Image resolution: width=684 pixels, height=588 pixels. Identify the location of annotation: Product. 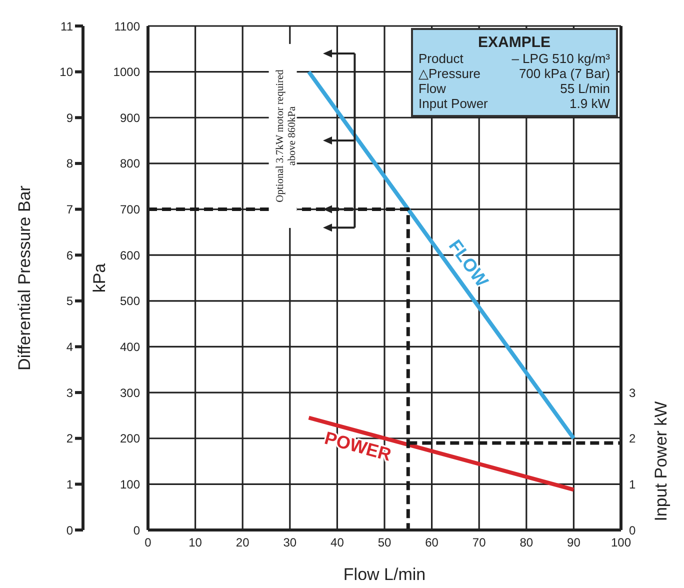
(441, 58).